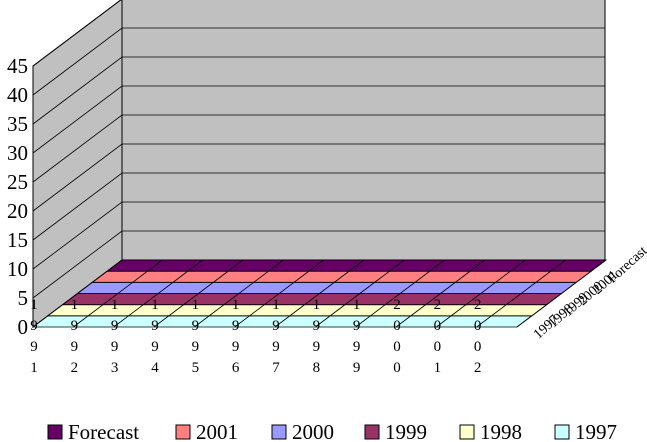  I want to click on y-tick-label: 25, so click(17, 182).